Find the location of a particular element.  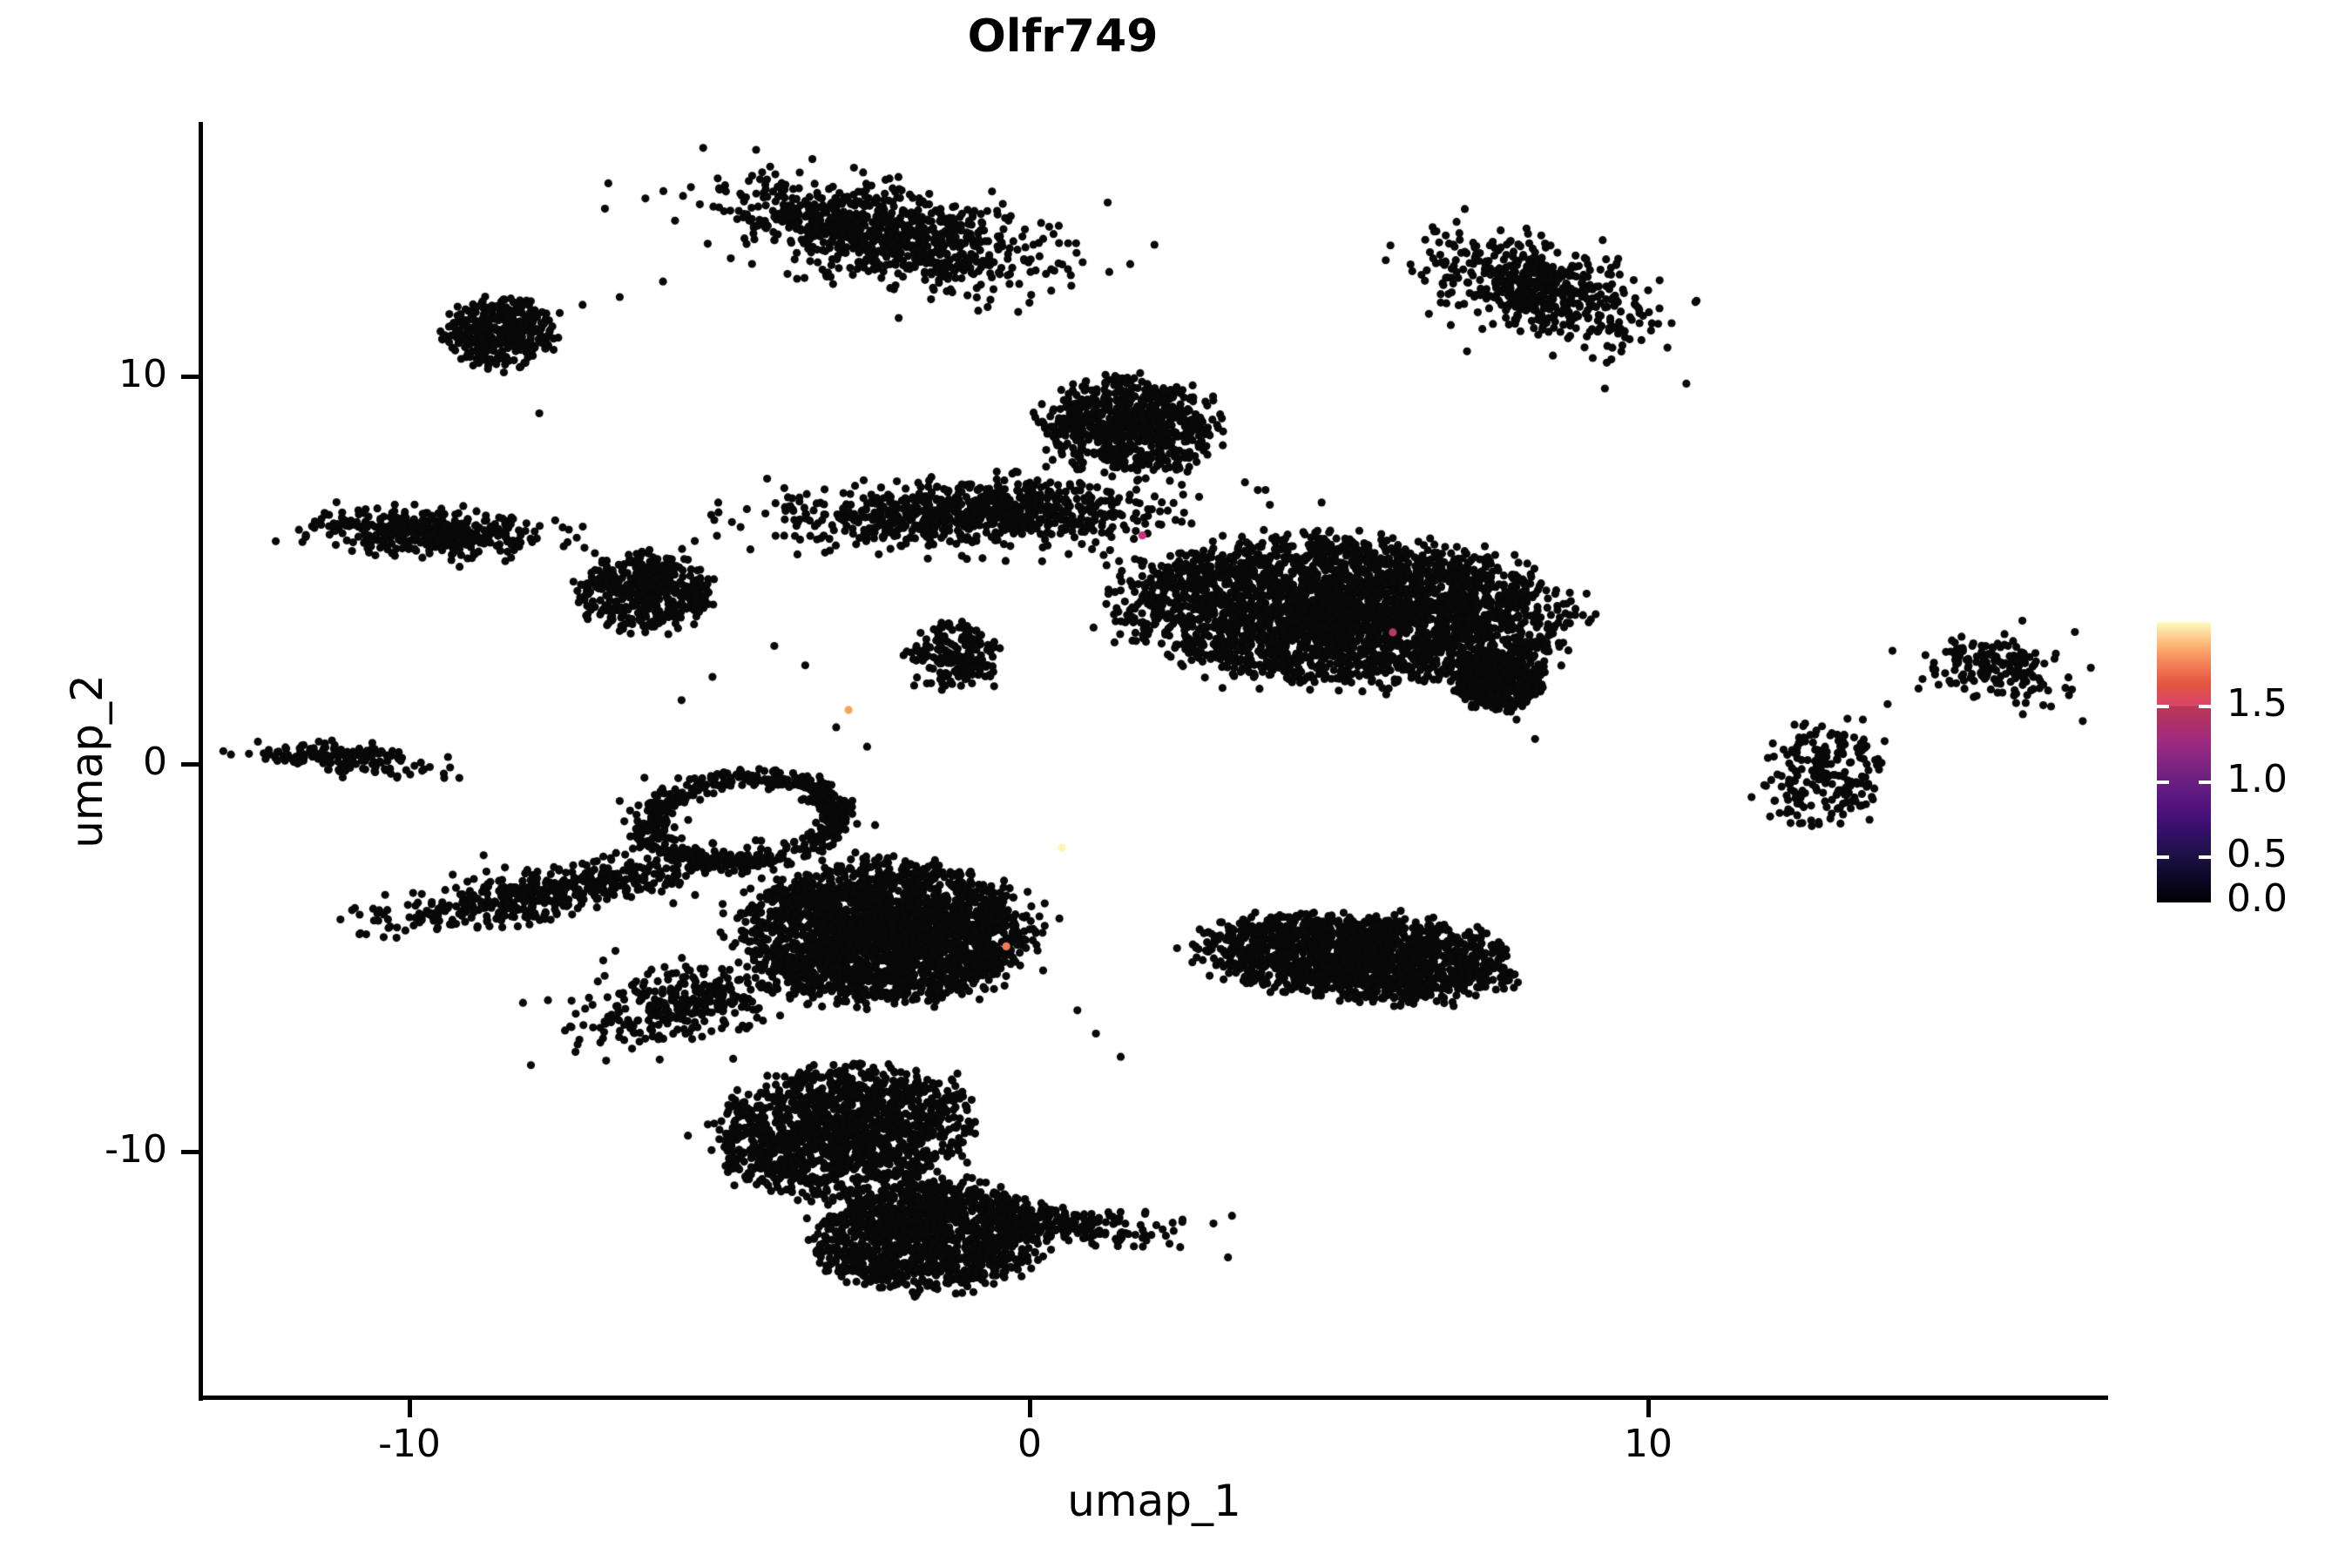

y-axis-spine is located at coordinates (201, 761).